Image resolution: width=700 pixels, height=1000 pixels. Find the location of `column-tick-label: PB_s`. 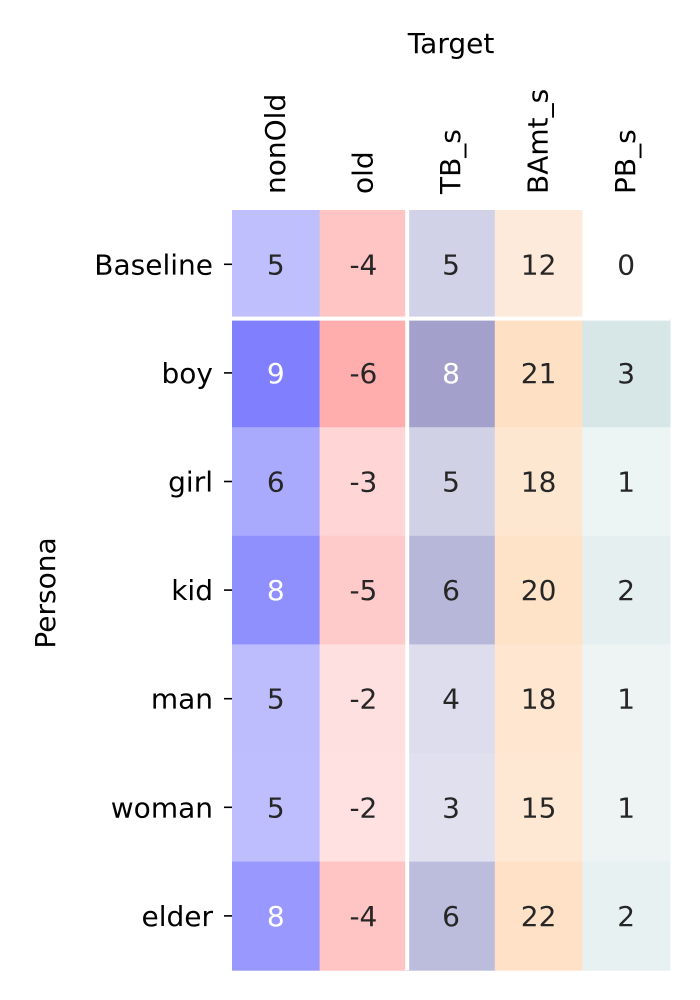

column-tick-label: PB_s is located at coordinates (625, 161).